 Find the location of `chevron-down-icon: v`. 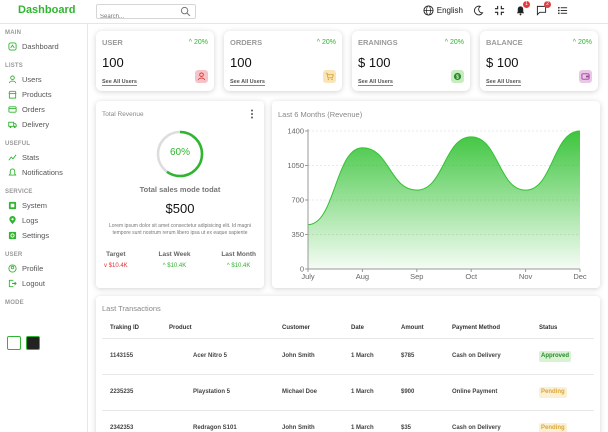

chevron-down-icon: v is located at coordinates (105, 266).